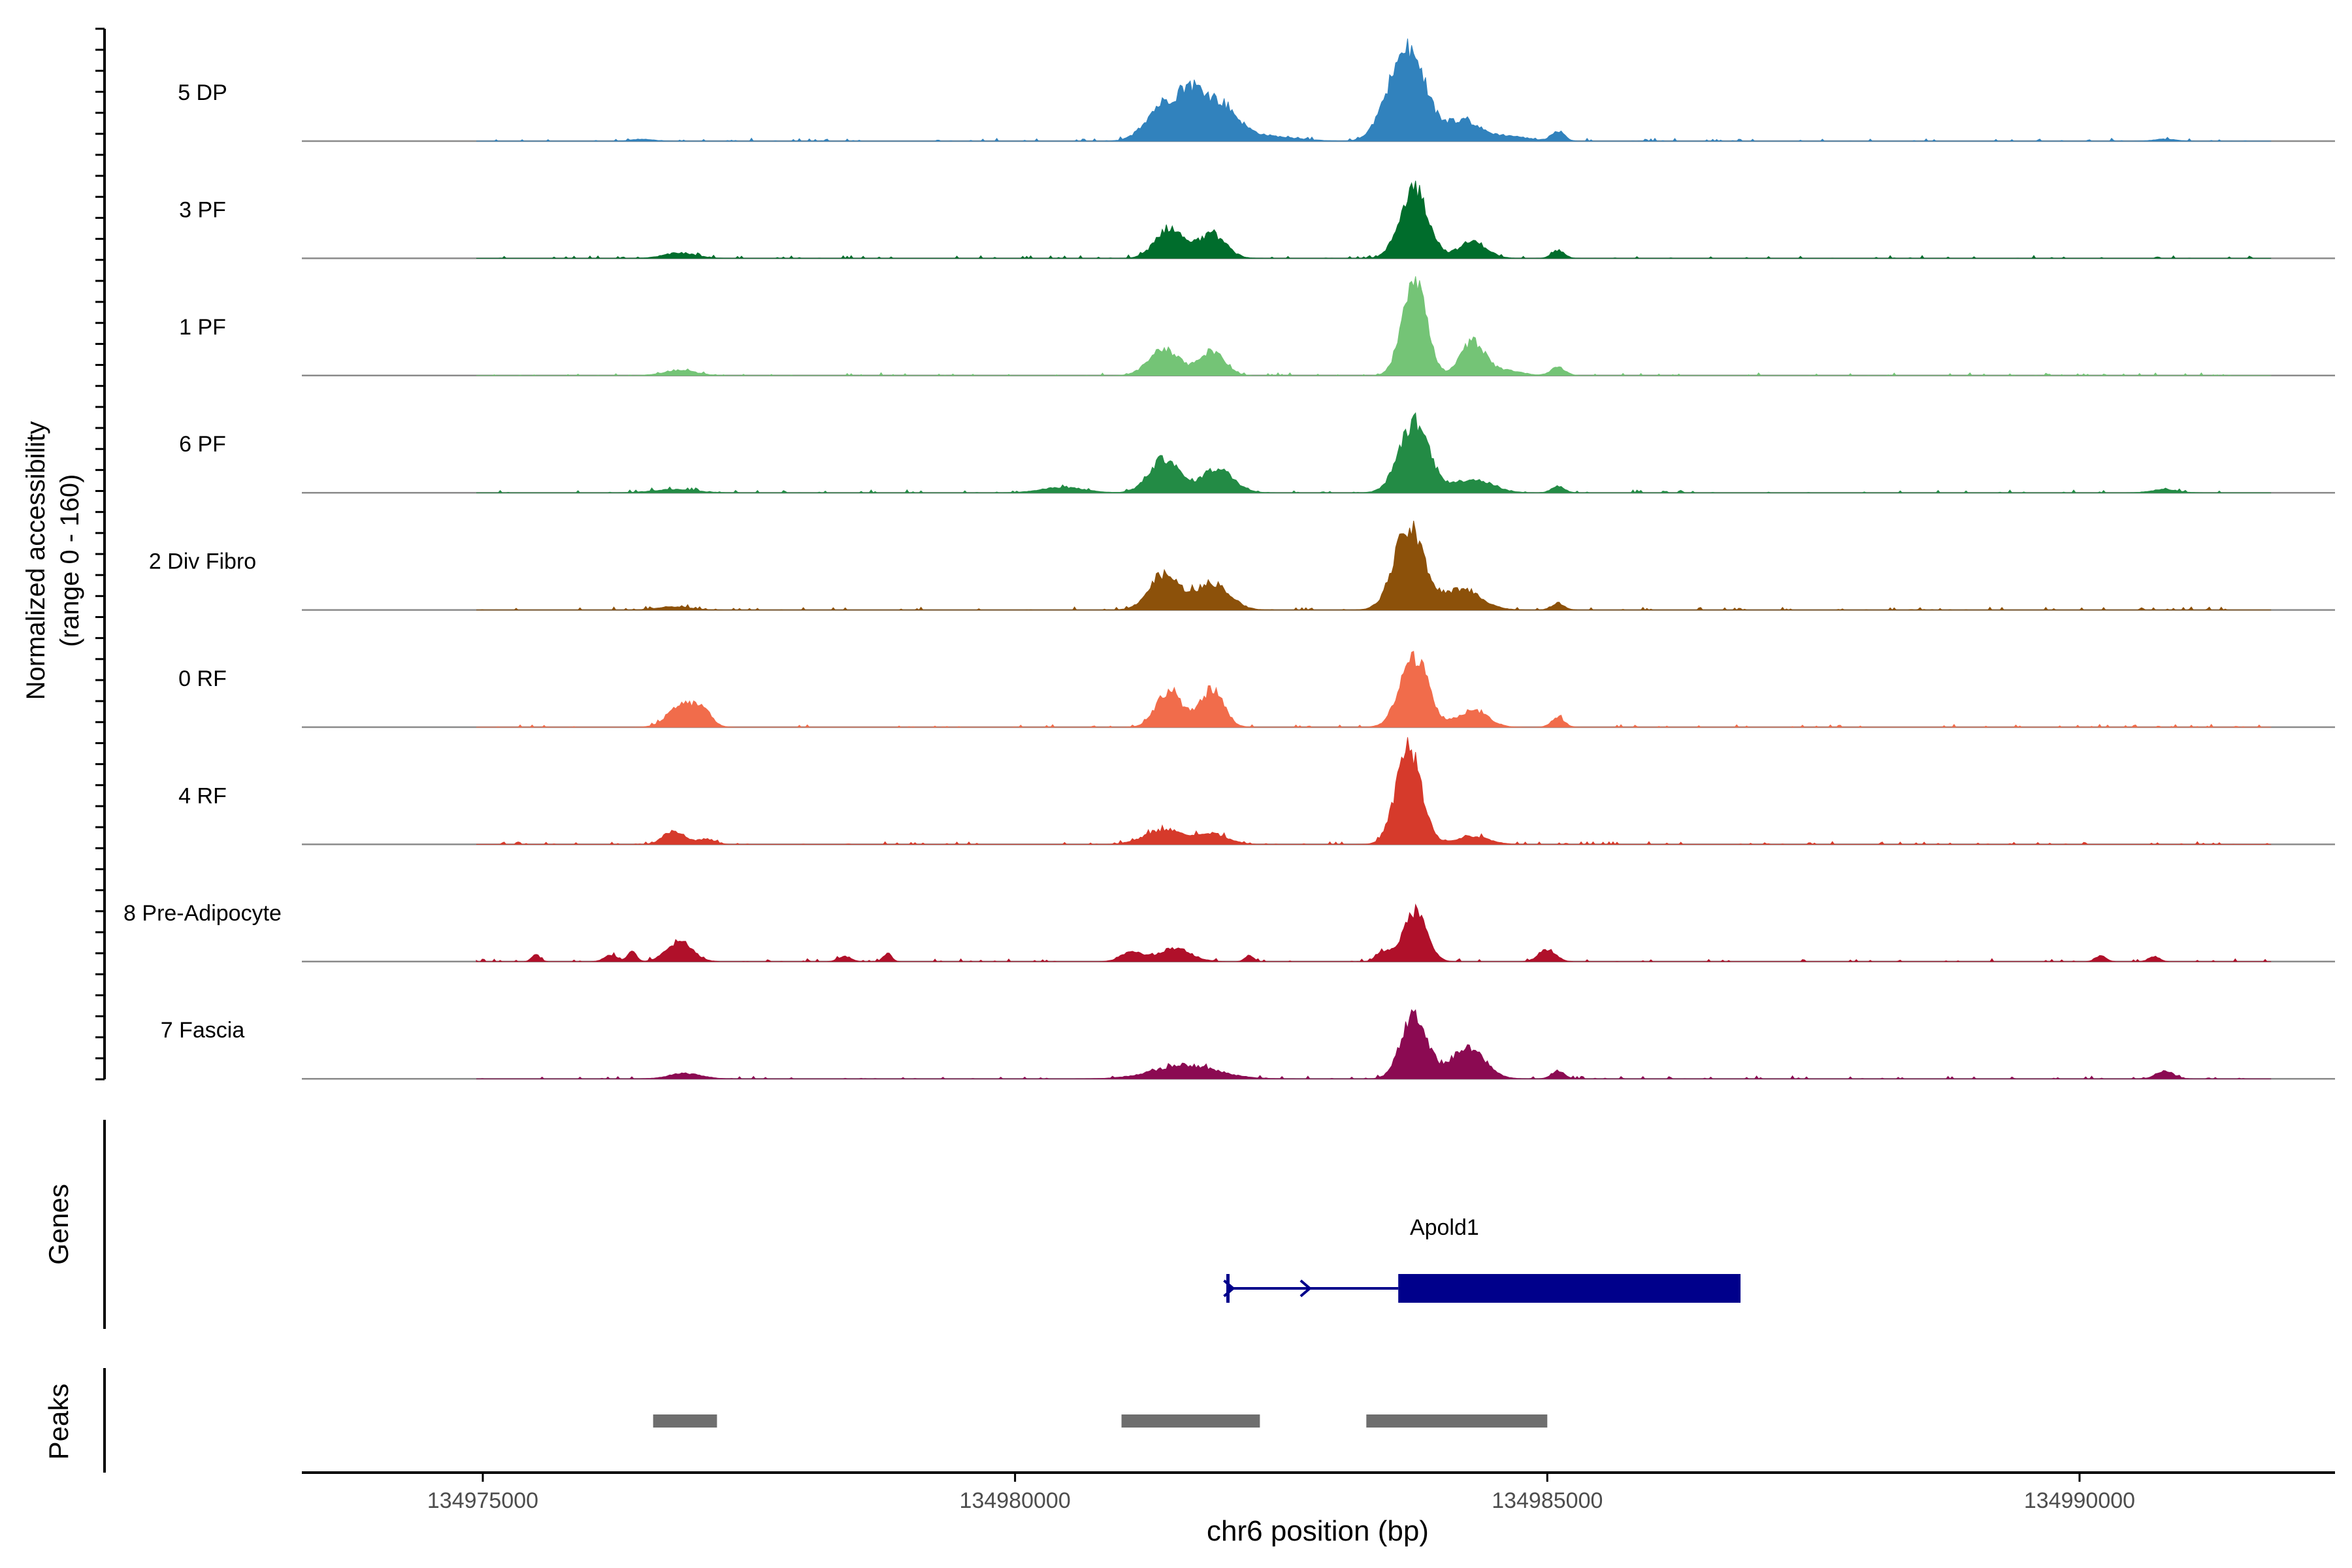 The width and height of the screenshot is (2352, 1568). I want to click on track-label: 0 RF, so click(202, 678).